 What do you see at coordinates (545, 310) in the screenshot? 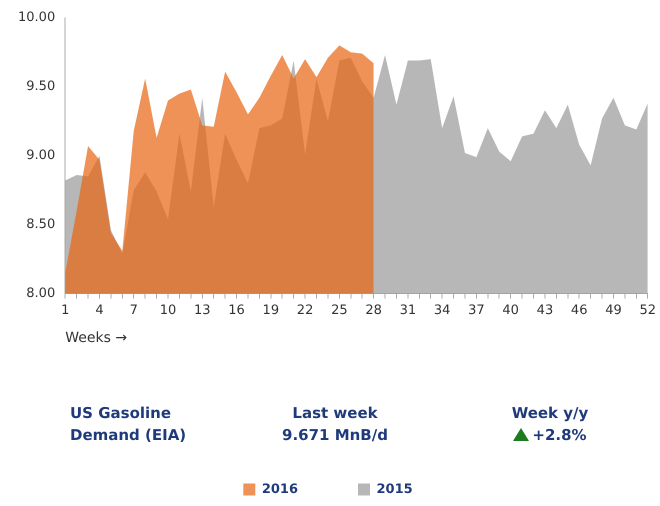
I see `x-tick-label: 43` at bounding box center [545, 310].